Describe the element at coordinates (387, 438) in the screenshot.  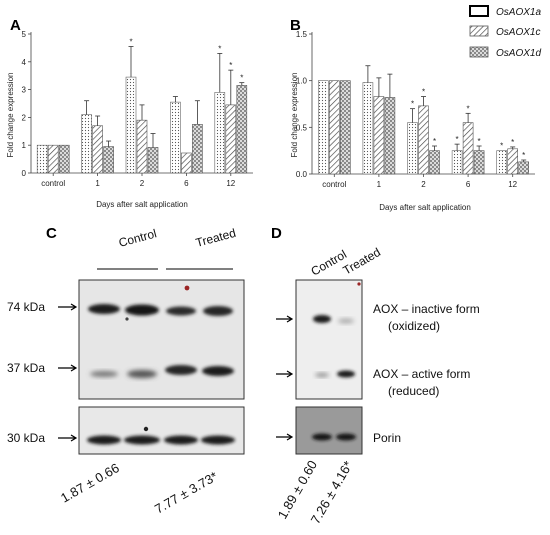
I see `label-porin: Porin` at that location.